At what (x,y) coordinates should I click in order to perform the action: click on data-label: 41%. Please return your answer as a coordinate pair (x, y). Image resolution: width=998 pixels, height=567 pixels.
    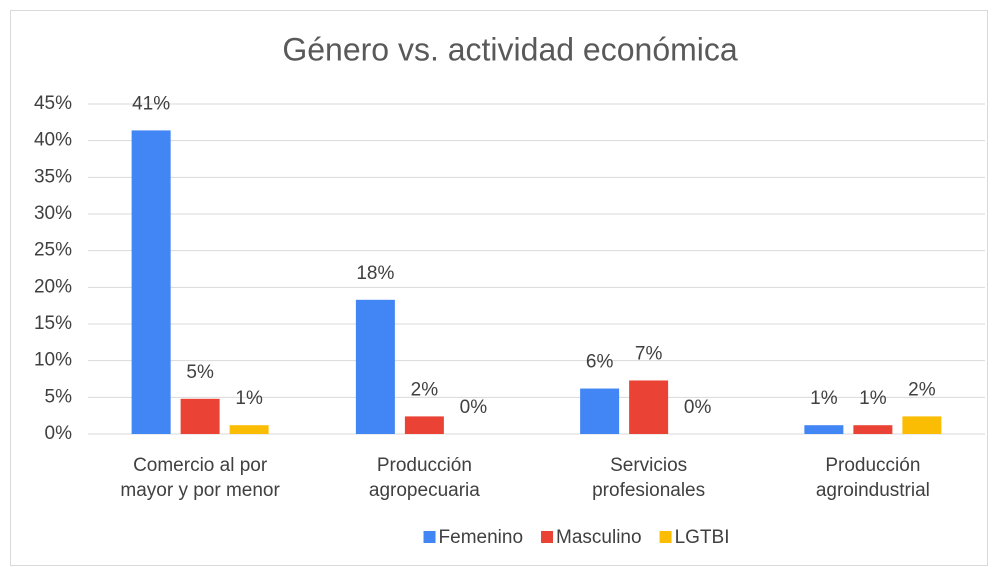
    Looking at the image, I should click on (151, 103).